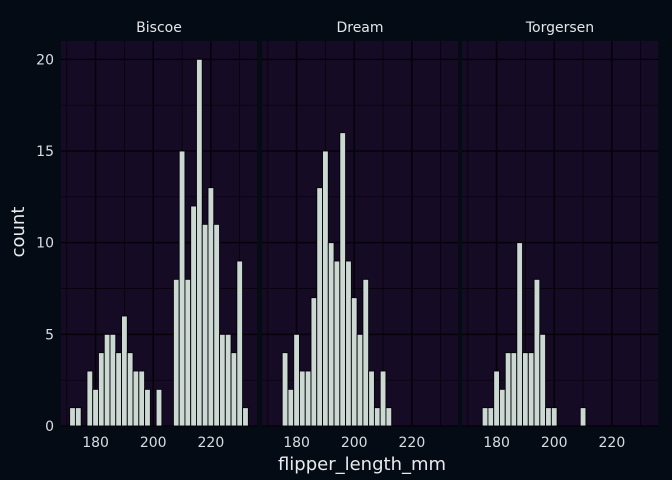 The height and width of the screenshot is (480, 672). Describe the element at coordinates (45, 152) in the screenshot. I see `y-tick-label: 15` at that location.